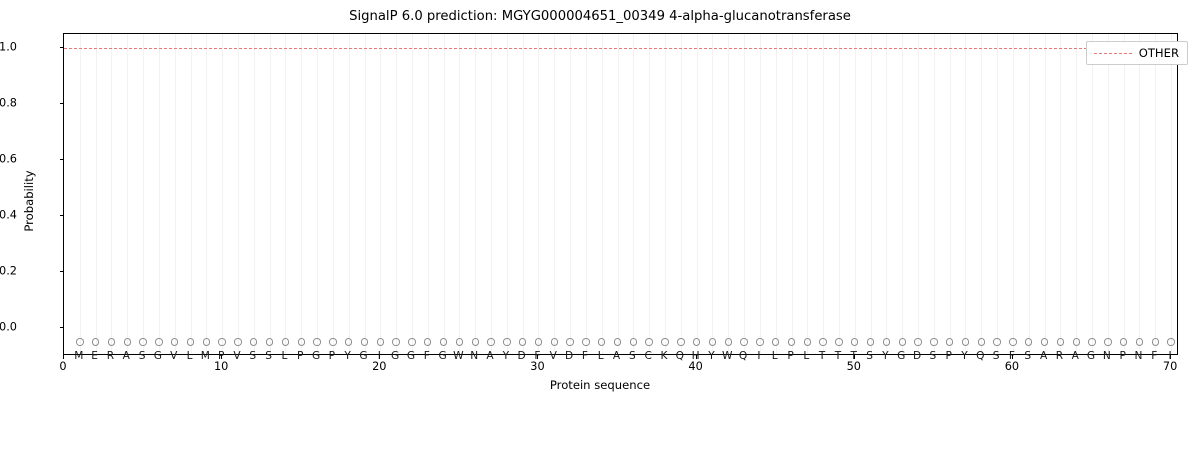  Describe the element at coordinates (221, 366) in the screenshot. I see `x-tick-label: 10` at that location.